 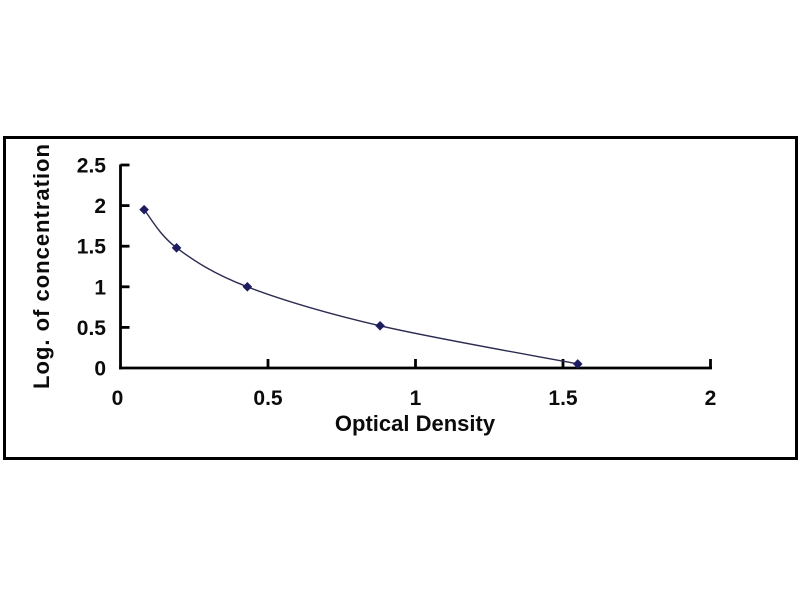 What do you see at coordinates (100, 206) in the screenshot?
I see `y-tick-label: 2` at bounding box center [100, 206].